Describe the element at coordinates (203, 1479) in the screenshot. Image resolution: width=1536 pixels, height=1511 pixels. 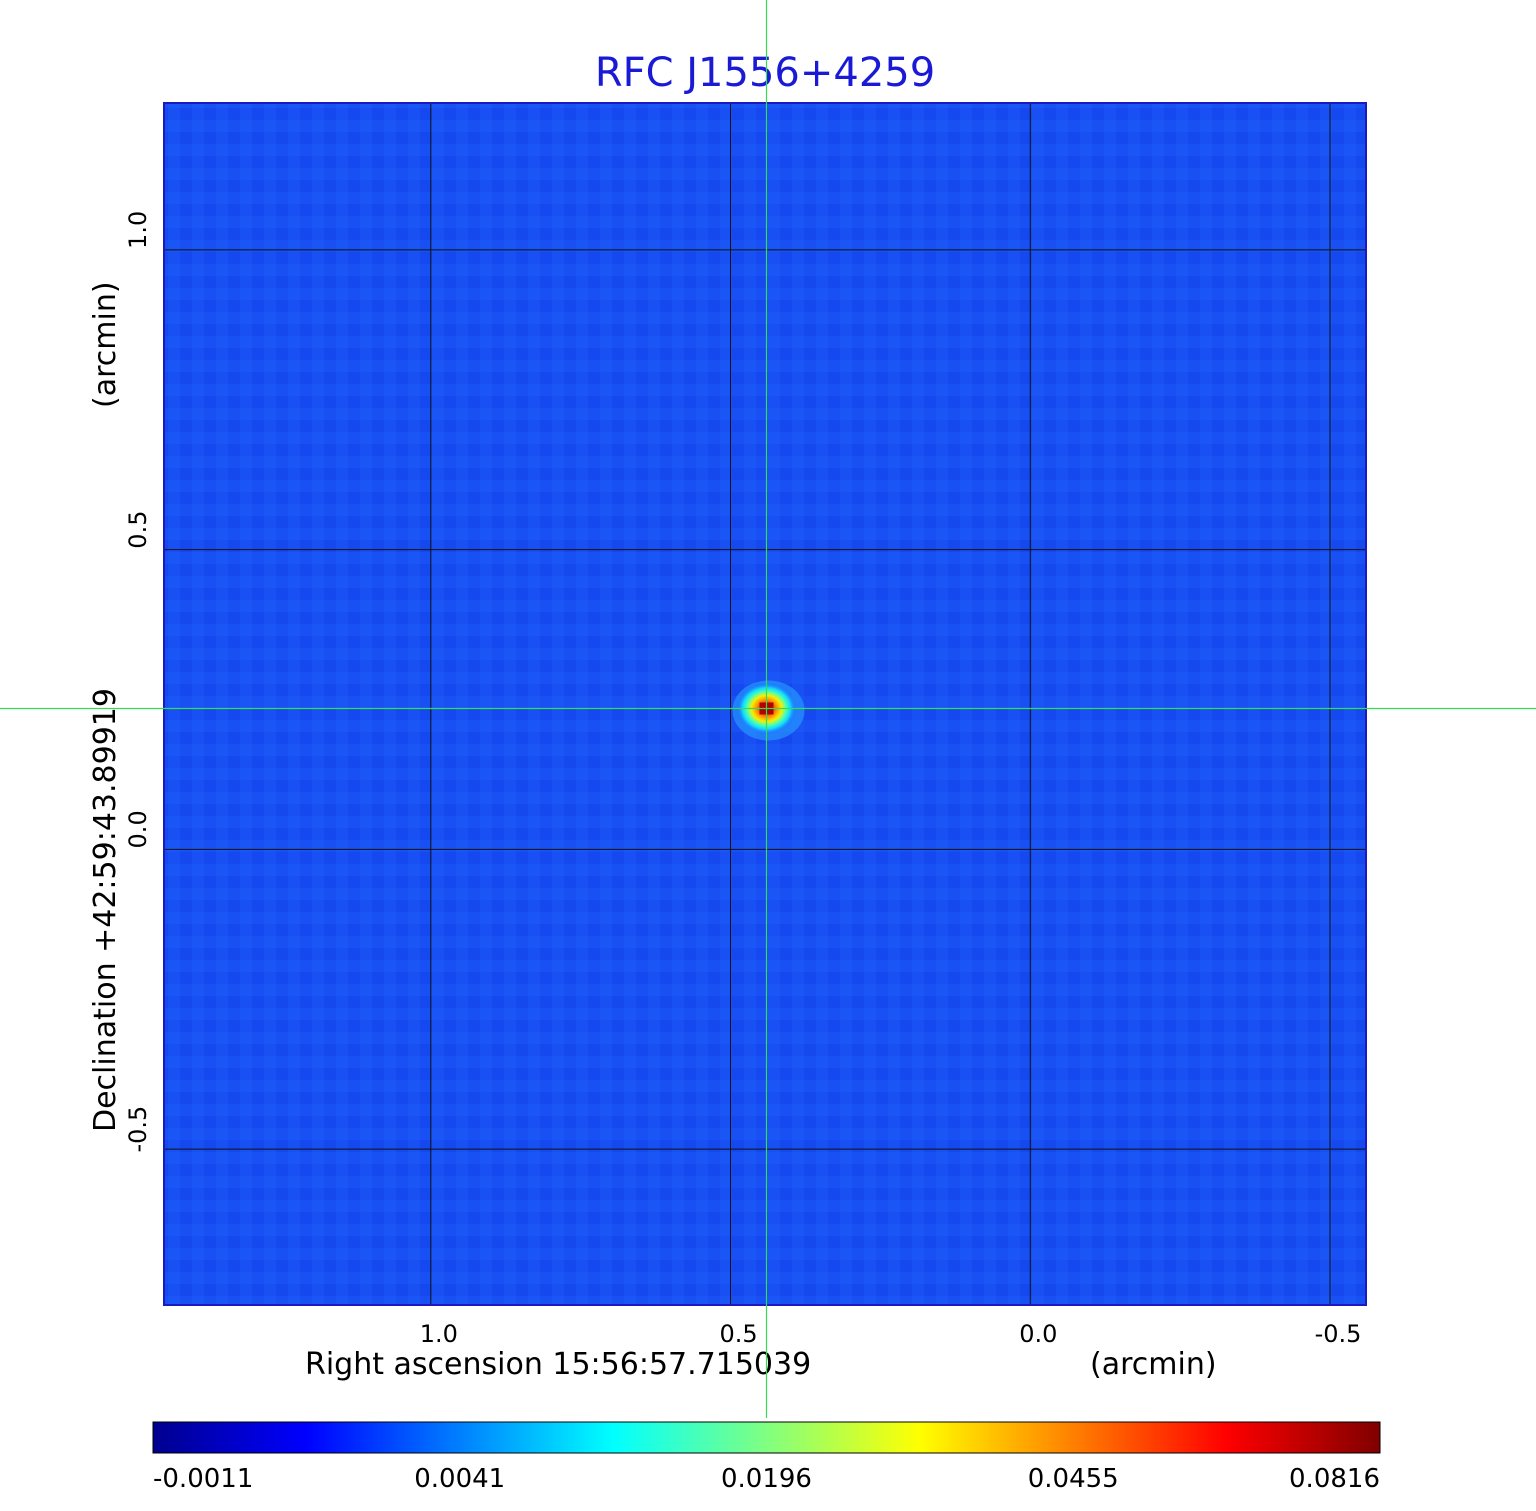
I see `colorbar-tick-label: -0.0011` at that location.